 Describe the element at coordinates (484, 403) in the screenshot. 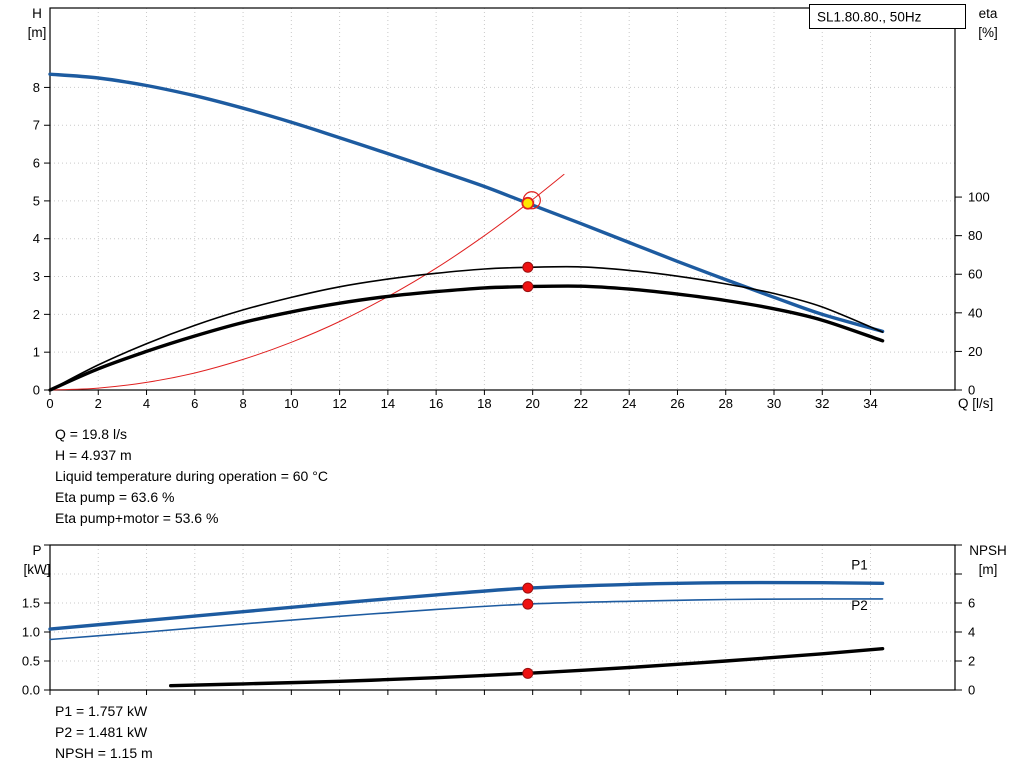

I see `x-tick-label: 18` at that location.